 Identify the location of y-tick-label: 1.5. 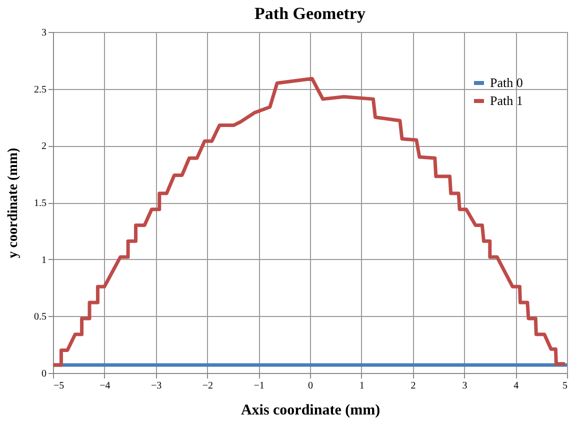
(40, 203).